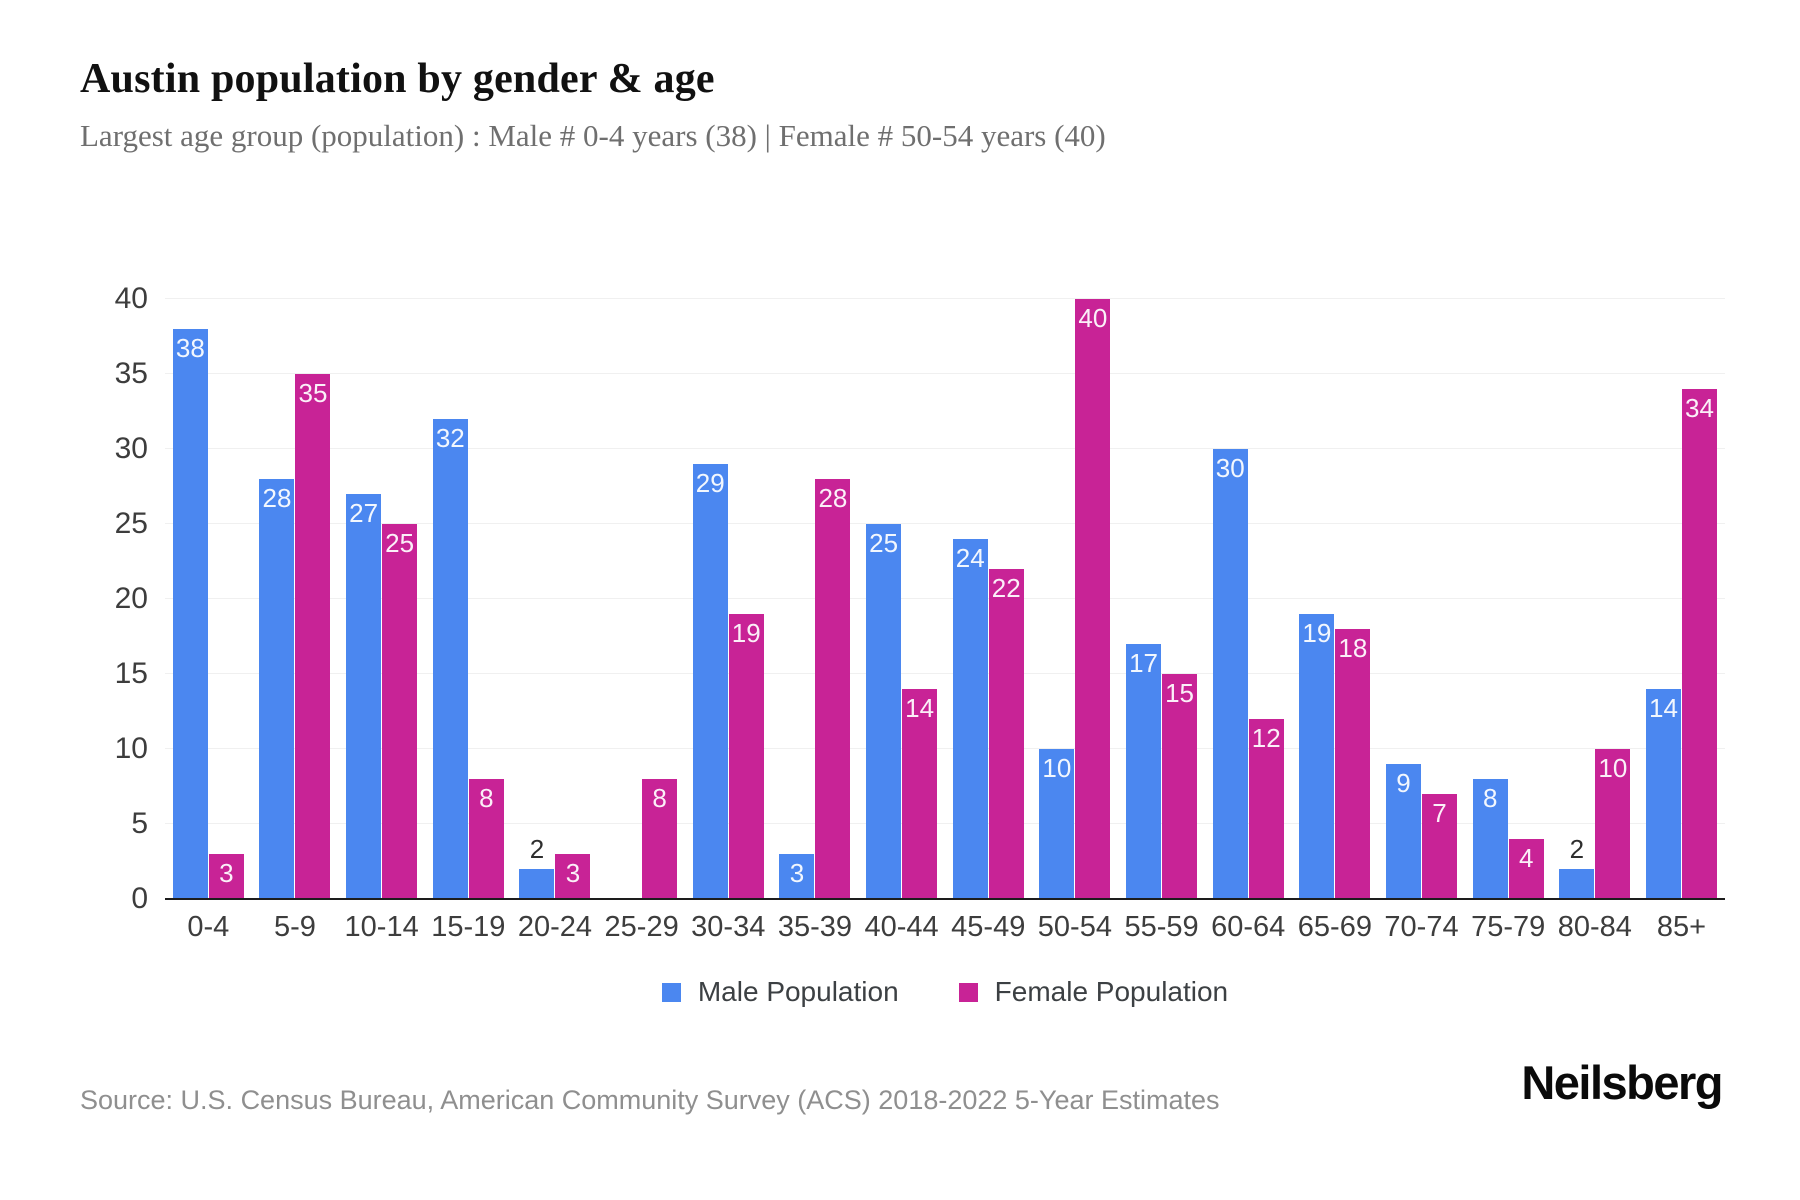 The width and height of the screenshot is (1800, 1200). What do you see at coordinates (131, 448) in the screenshot?
I see `y-tick-label: 30` at bounding box center [131, 448].